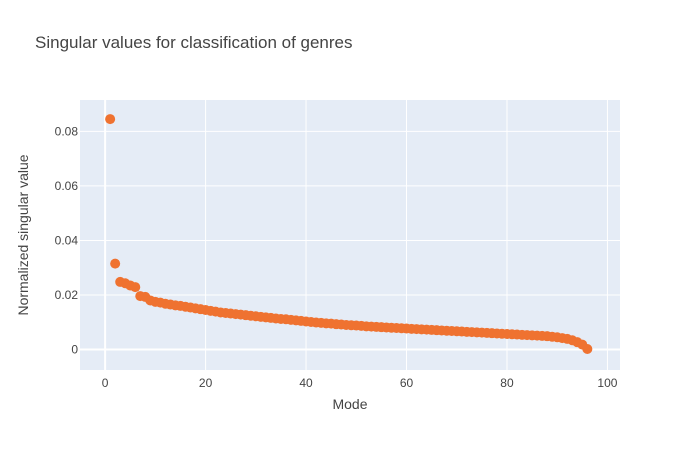 This screenshot has height=450, width=700. I want to click on x-tick-label: 40, so click(306, 383).